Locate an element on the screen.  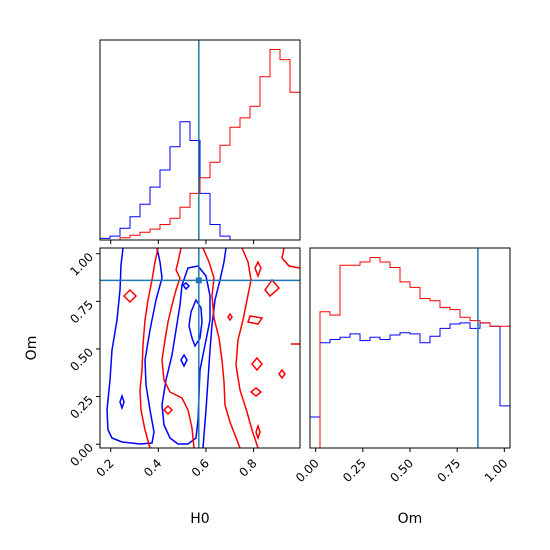
red-contour-island-j is located at coordinates (230, 317).